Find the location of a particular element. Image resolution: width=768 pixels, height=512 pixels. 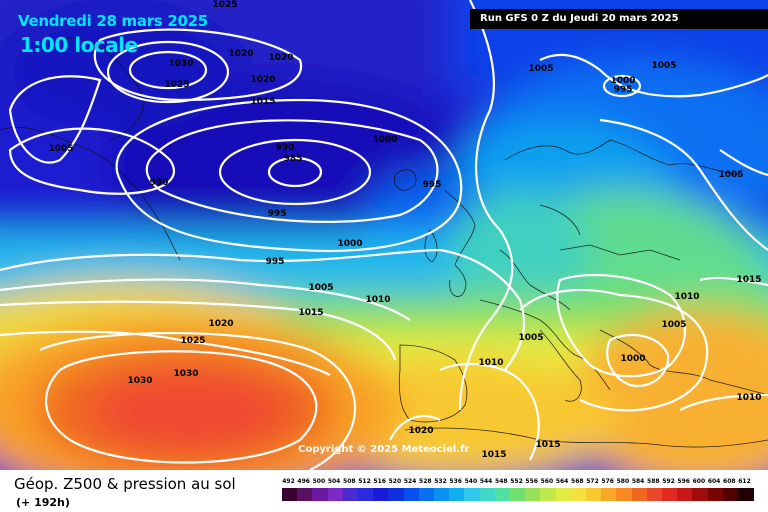

scale-tick: 556 is located at coordinates (531, 481).